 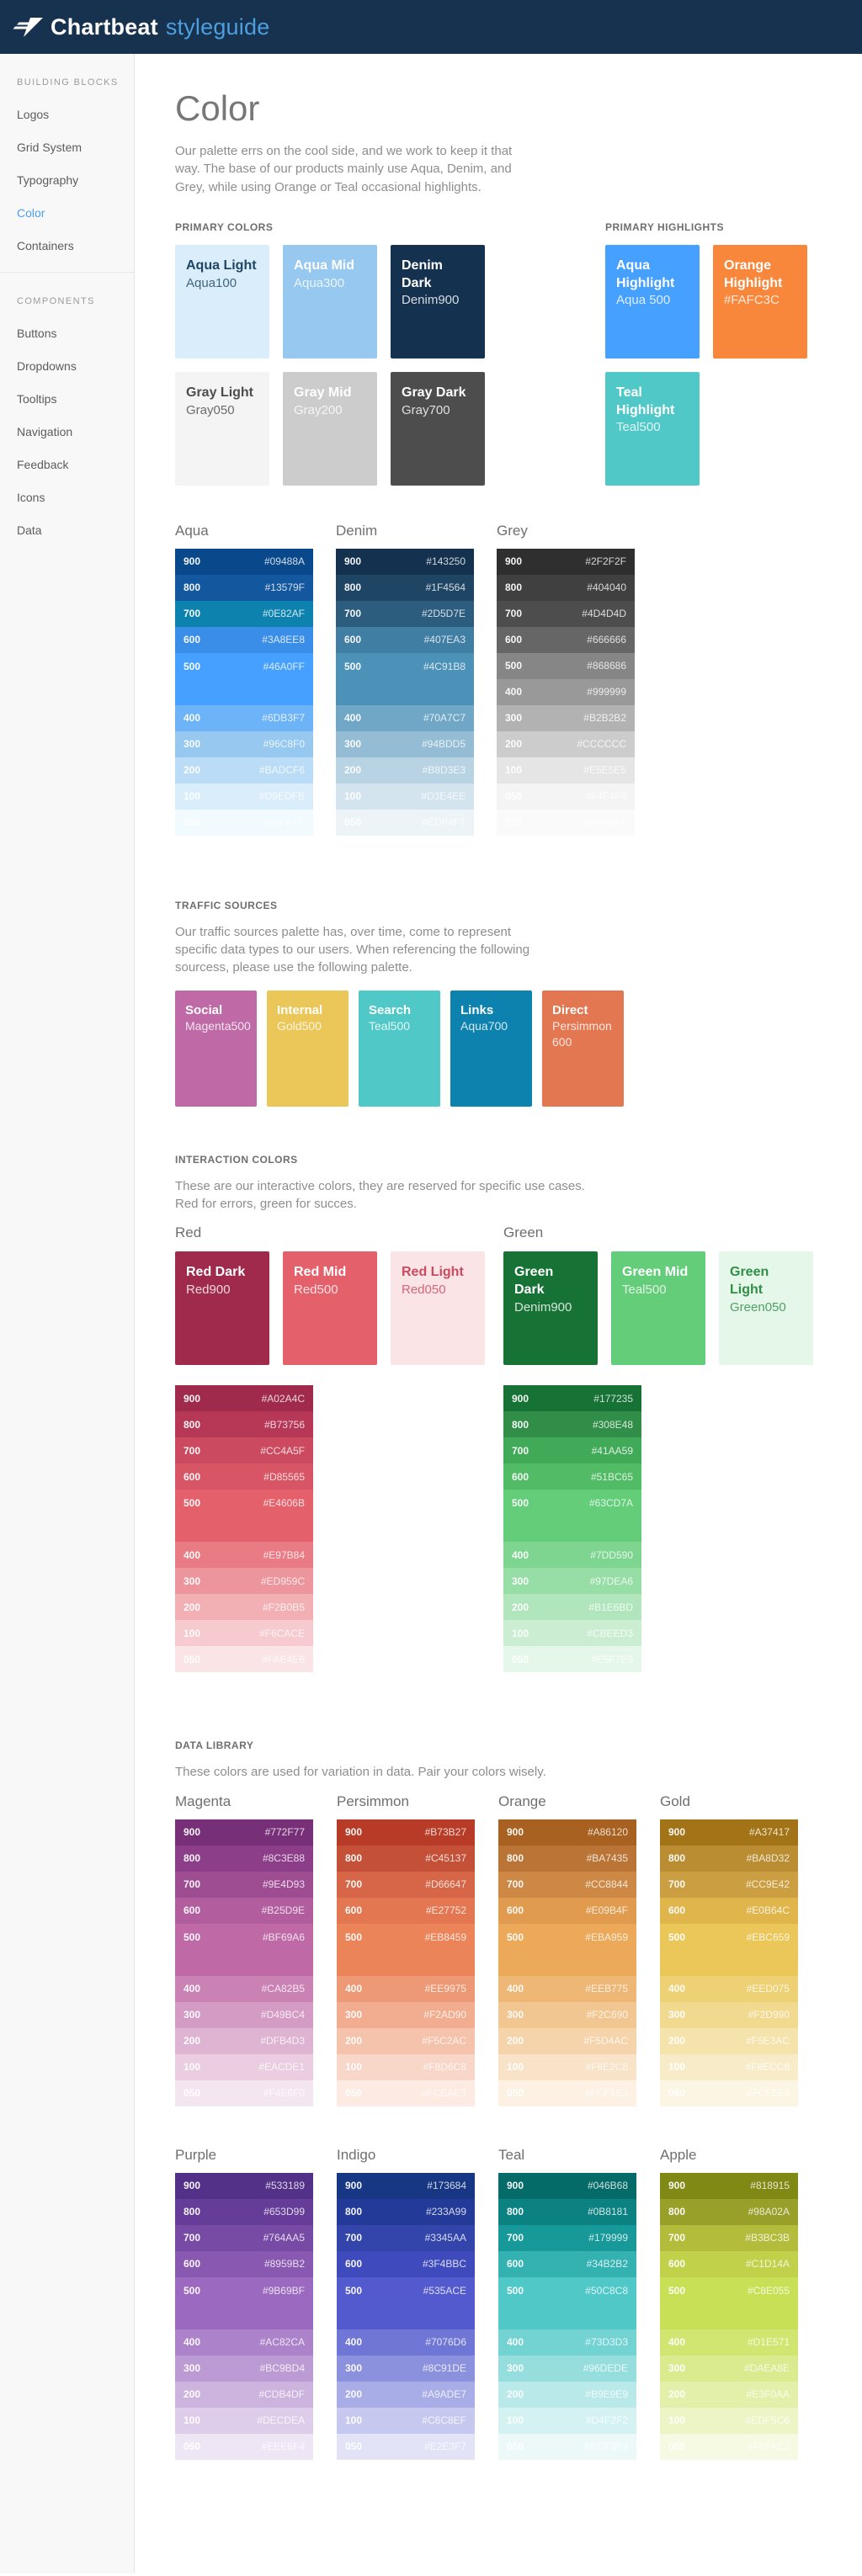 What do you see at coordinates (283, 823) in the screenshot?
I see `scale-row-hex: #F0FAFF` at bounding box center [283, 823].